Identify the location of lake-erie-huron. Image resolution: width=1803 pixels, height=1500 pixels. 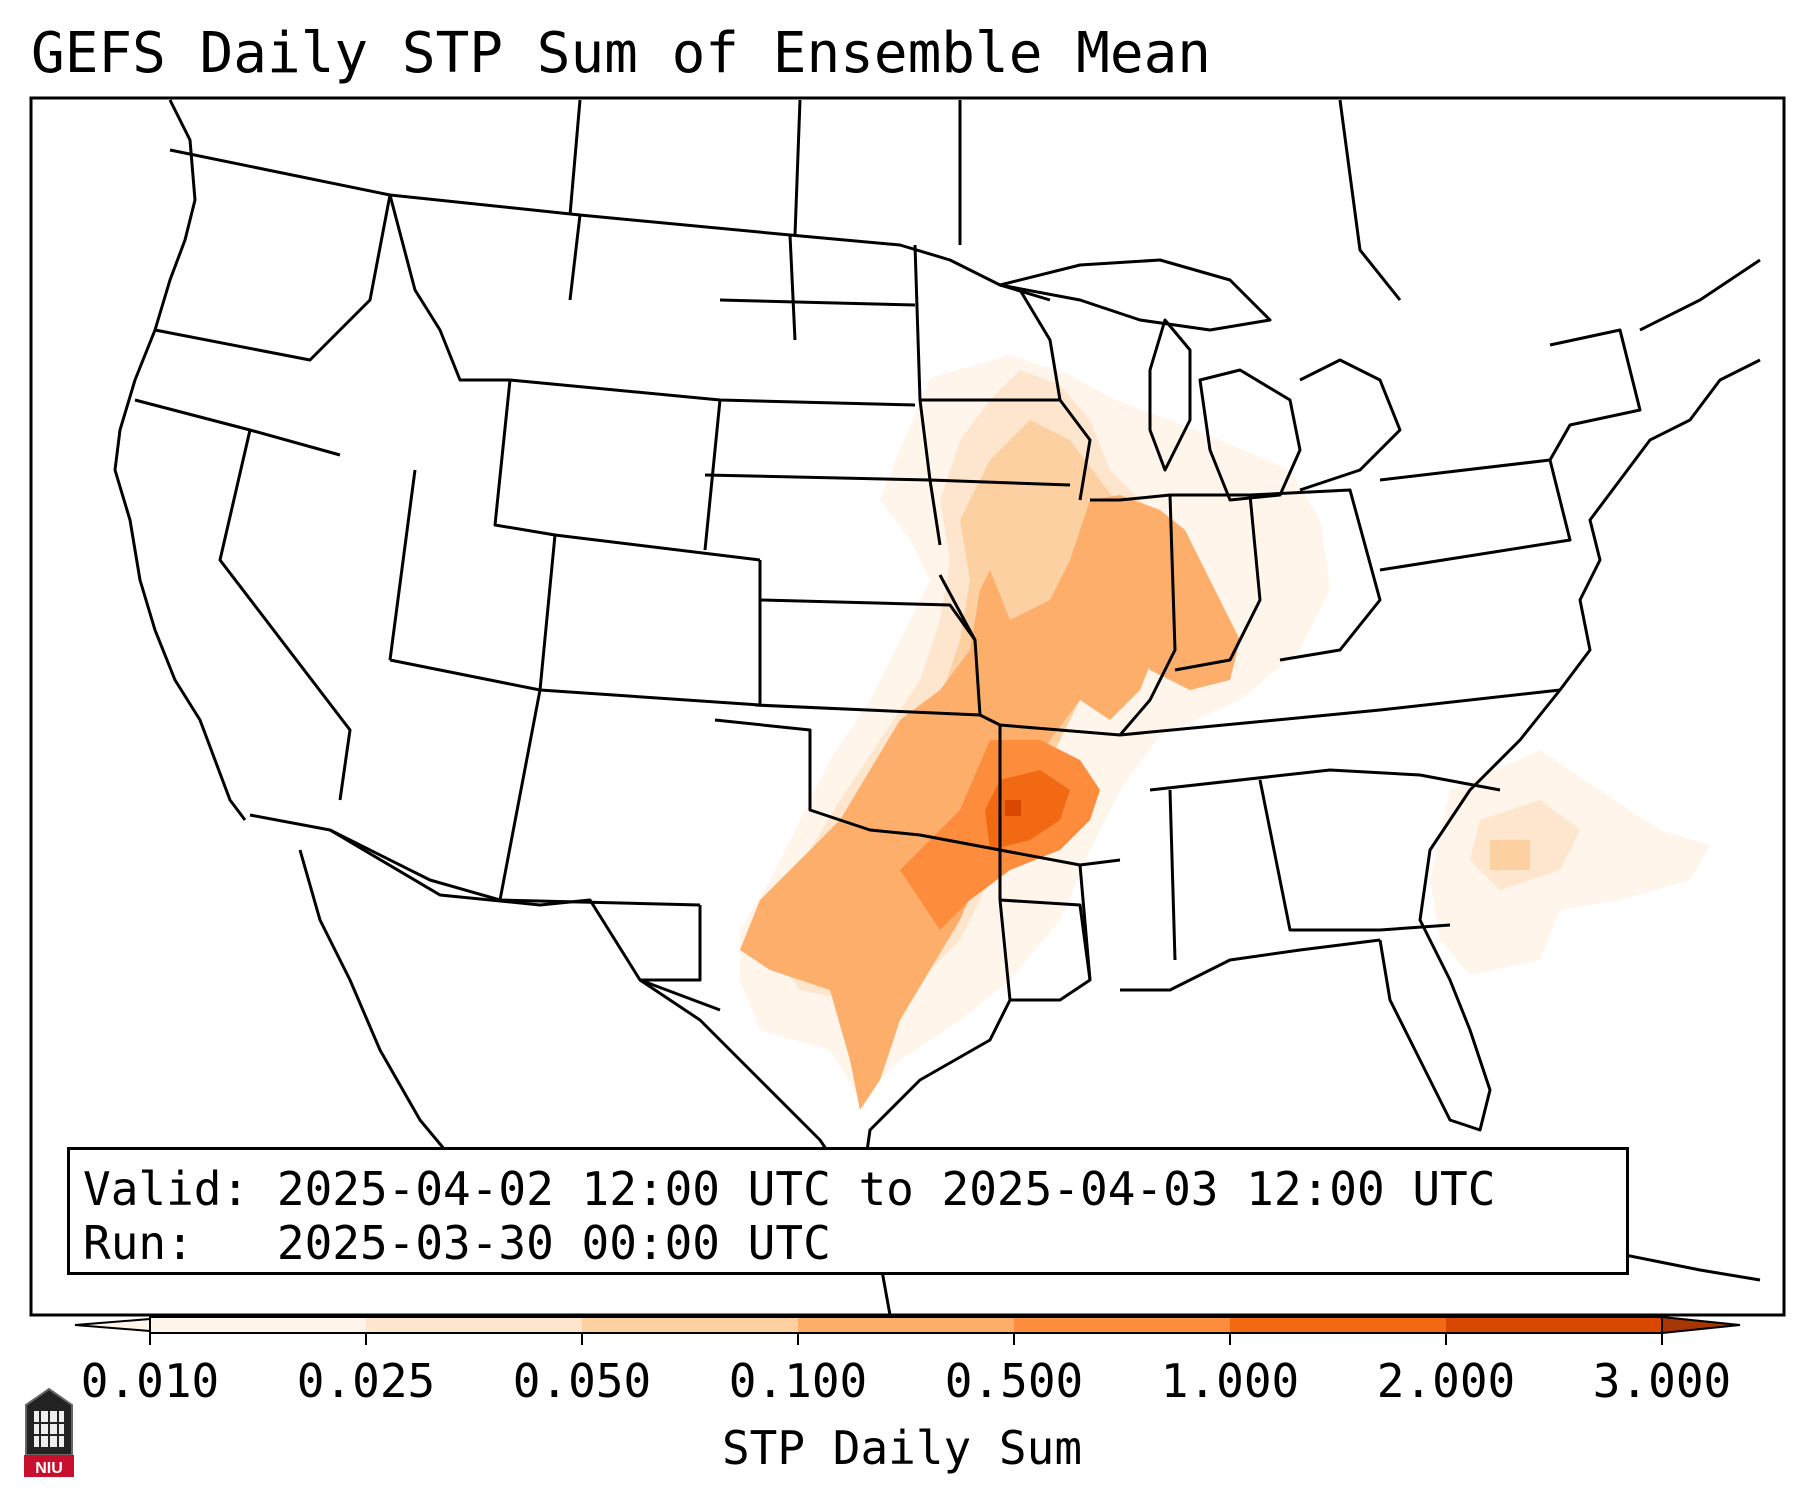
(1350, 425).